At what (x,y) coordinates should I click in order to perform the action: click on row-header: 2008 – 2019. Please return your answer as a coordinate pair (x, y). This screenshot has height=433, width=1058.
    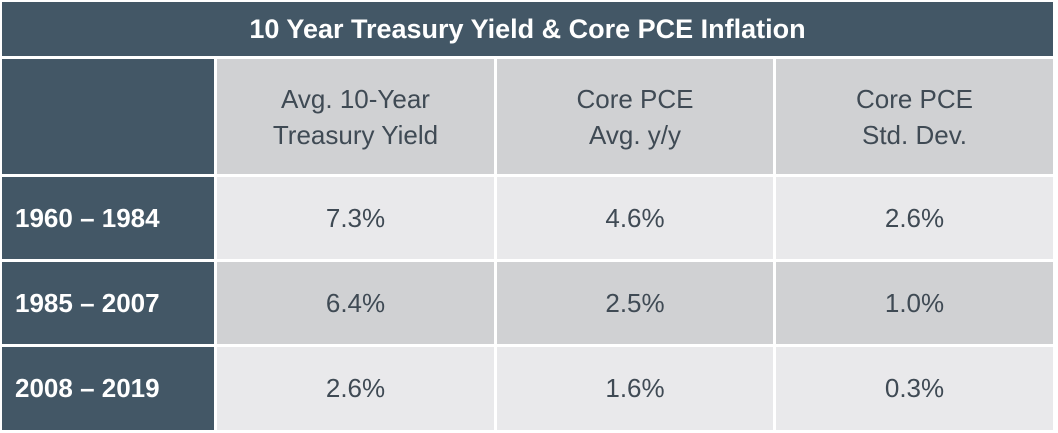
    Looking at the image, I should click on (108, 388).